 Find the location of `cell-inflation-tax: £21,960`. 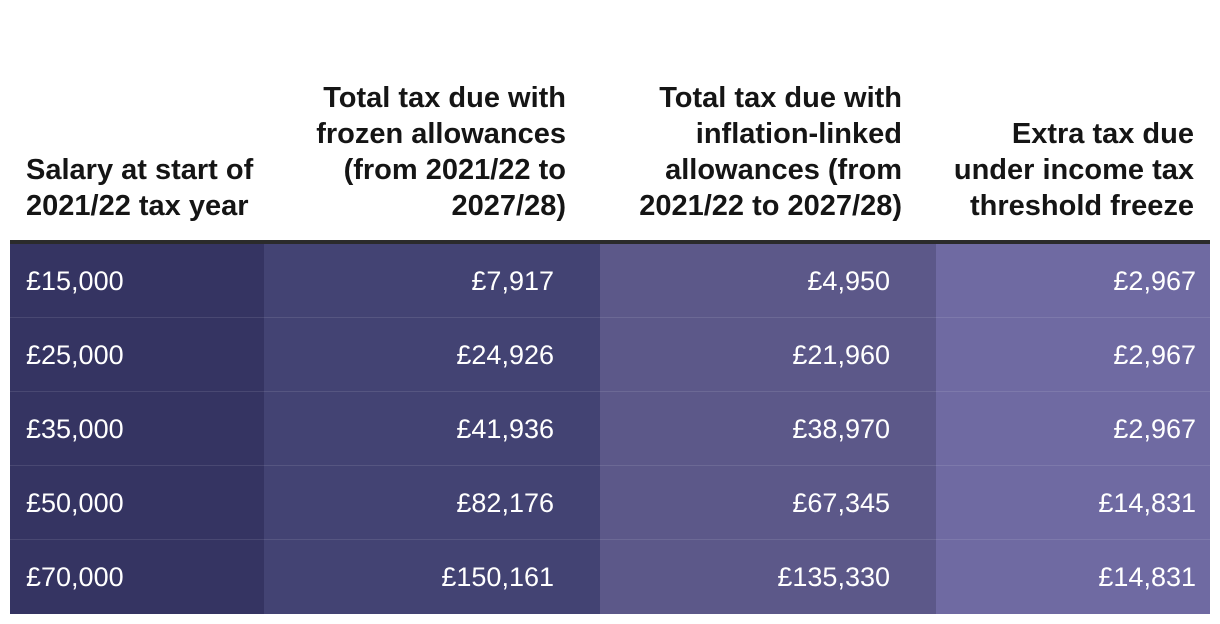

cell-inflation-tax: £21,960 is located at coordinates (841, 355).